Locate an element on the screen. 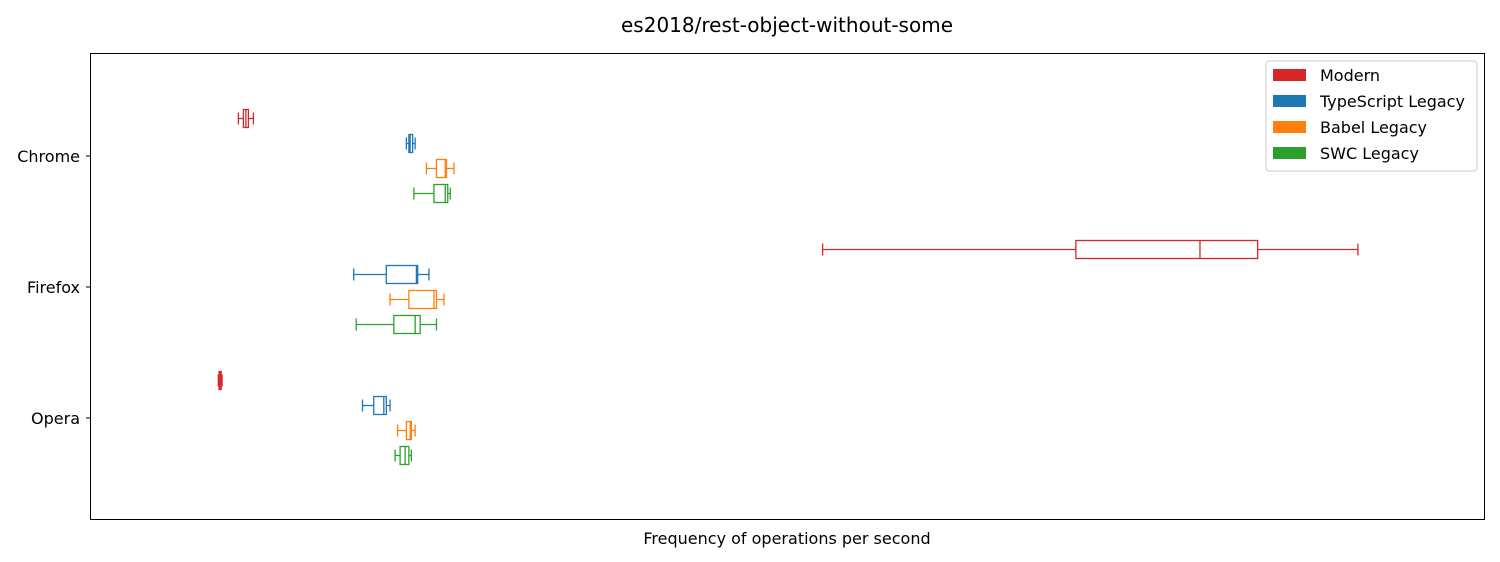 The image size is (1500, 562). legend-label-babel-legacy: Babel Legacy is located at coordinates (1373, 127).